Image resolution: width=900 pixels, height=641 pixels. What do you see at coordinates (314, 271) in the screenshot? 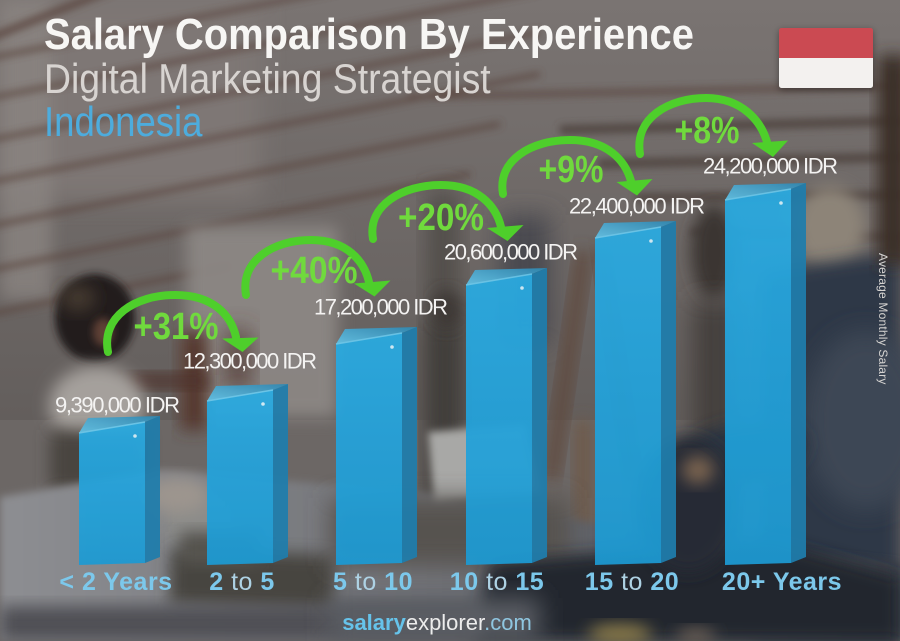
I see `svg-text: +40%` at bounding box center [314, 271].